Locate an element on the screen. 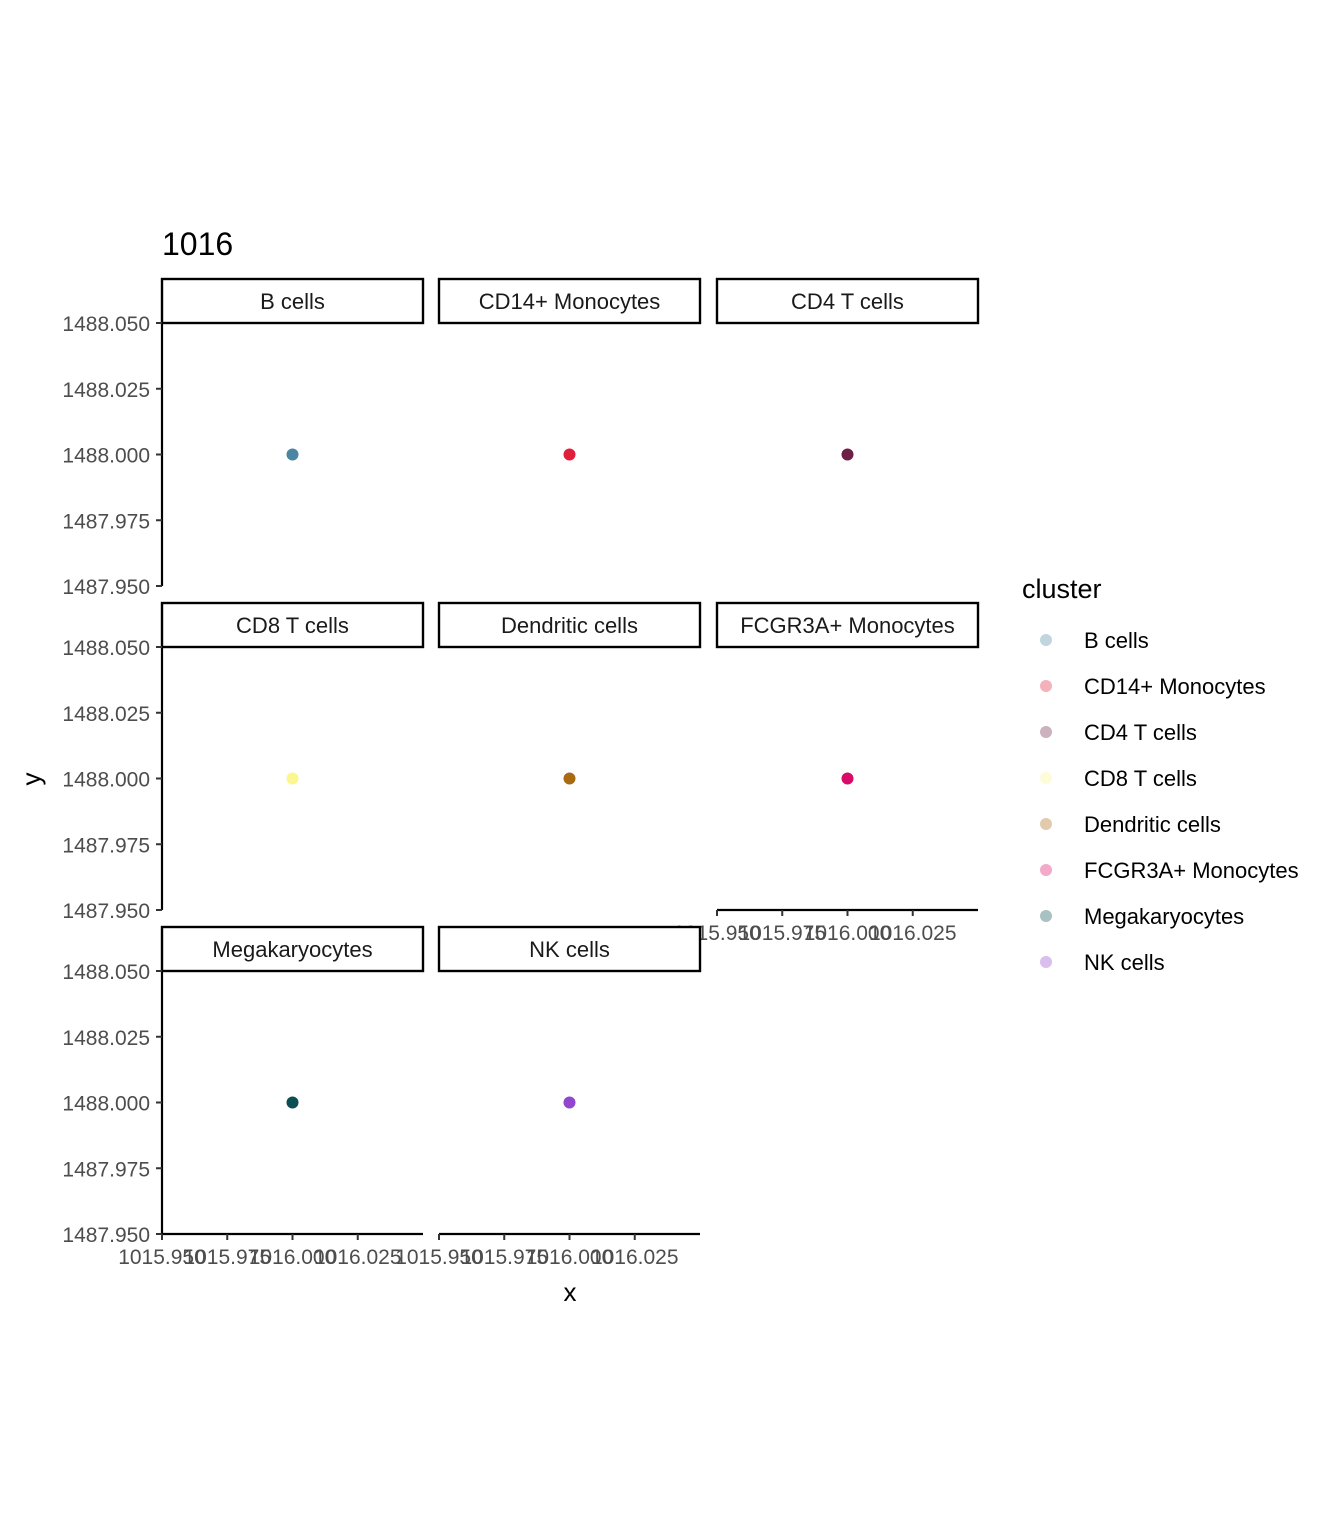 The image size is (1344, 1536). legend-key-megakaryocytes is located at coordinates (1046, 916).